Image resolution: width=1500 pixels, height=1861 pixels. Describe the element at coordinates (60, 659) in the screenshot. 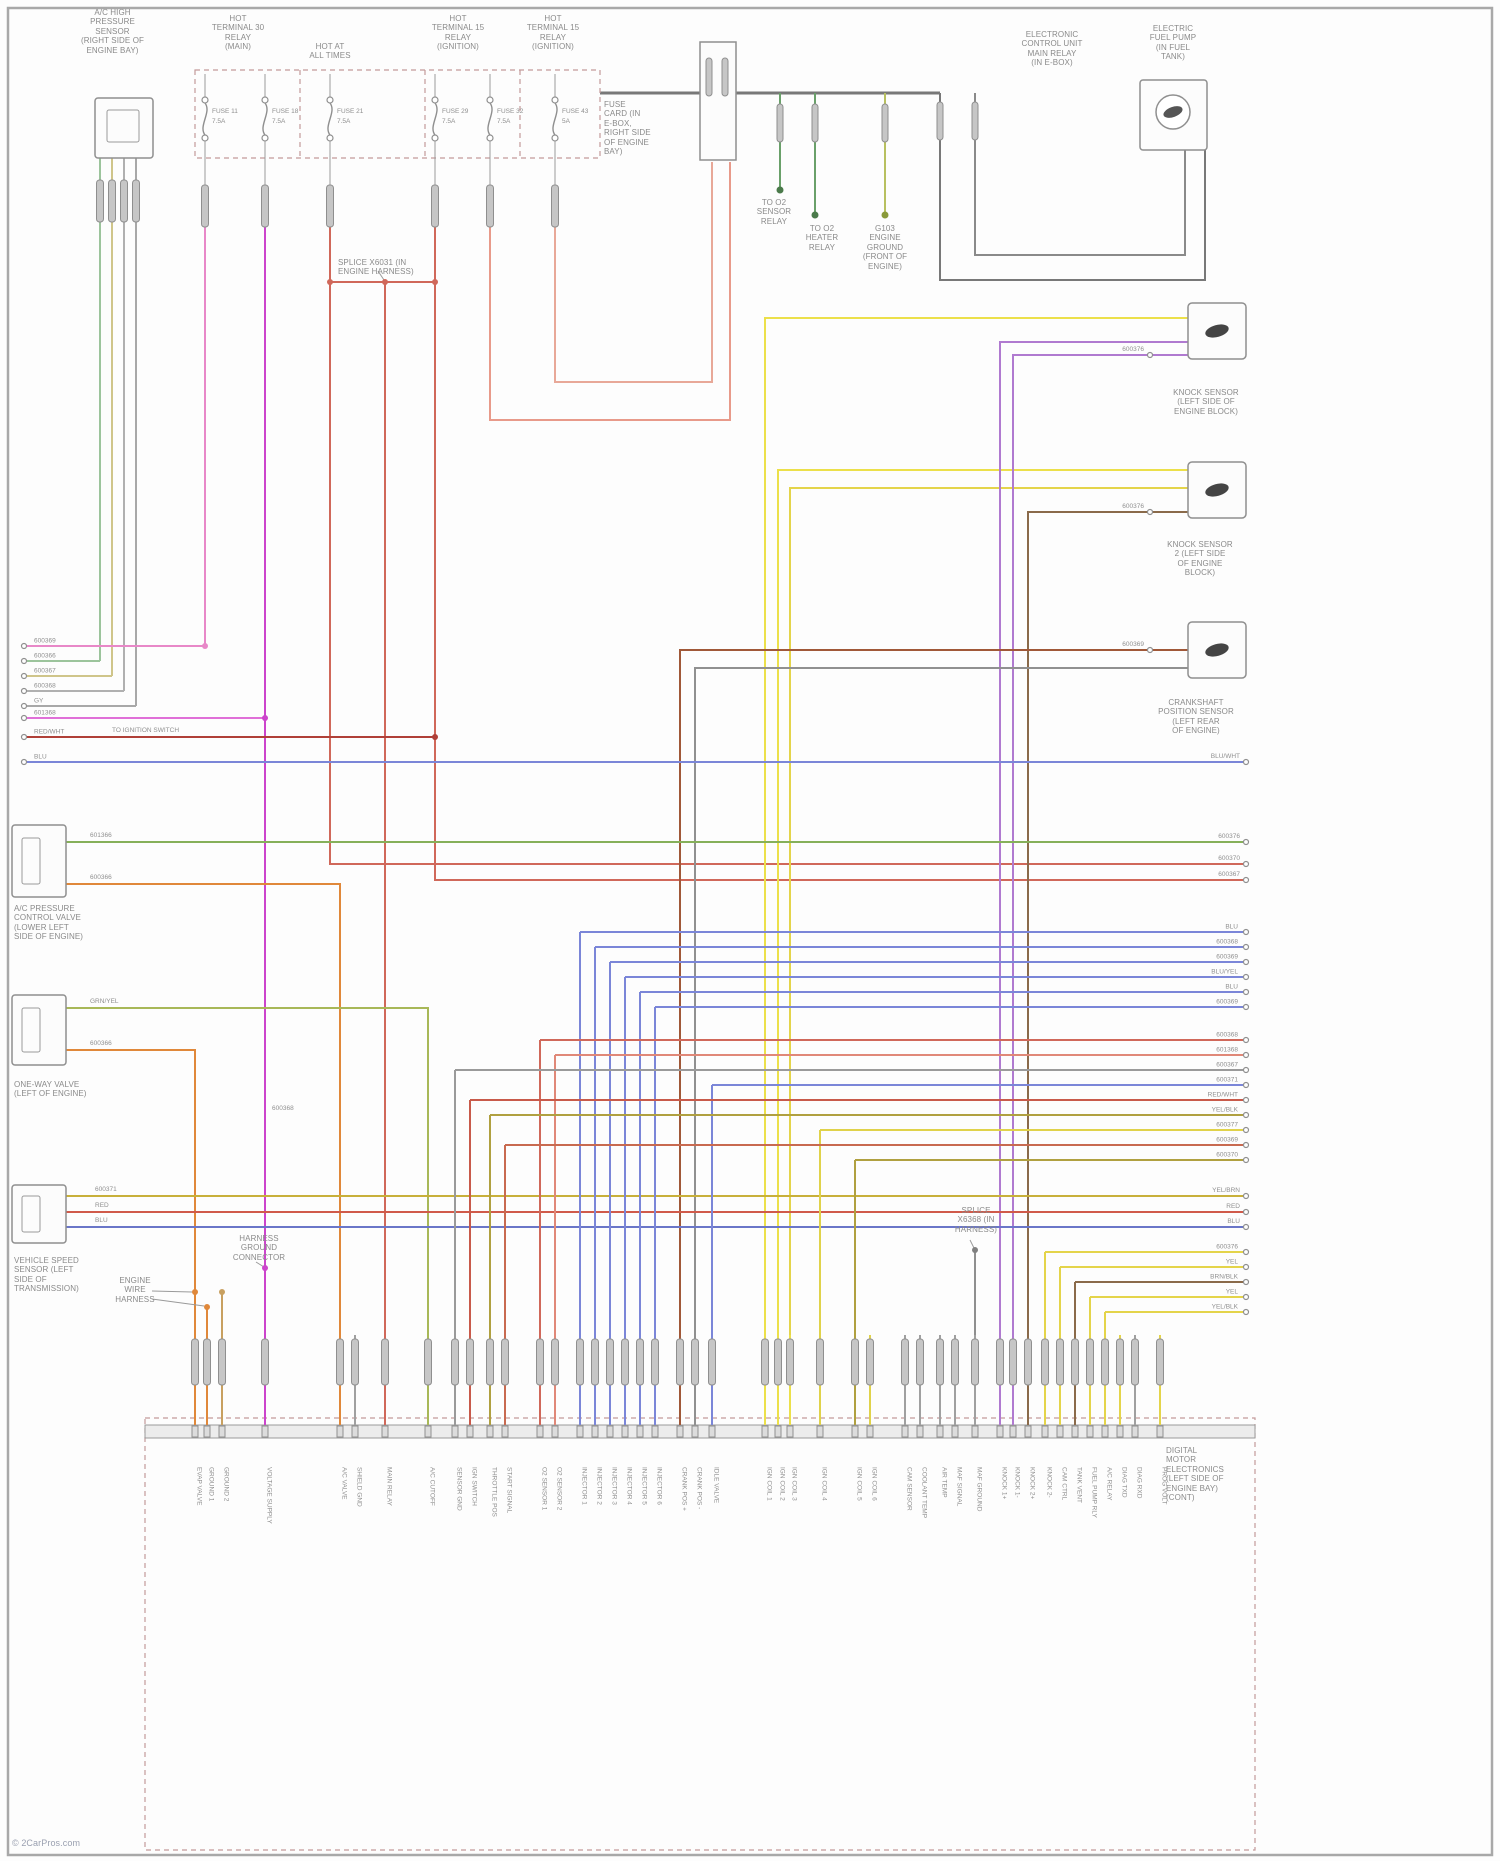

I see `left-edge-pin-row: 600366` at that location.